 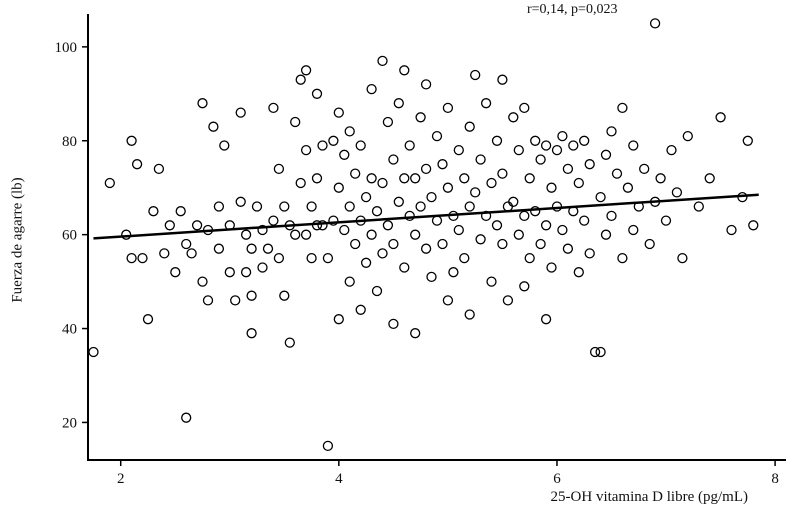 What do you see at coordinates (572, 9) in the screenshot?
I see `correlation-annotation: r=0,14, p=0,023` at bounding box center [572, 9].